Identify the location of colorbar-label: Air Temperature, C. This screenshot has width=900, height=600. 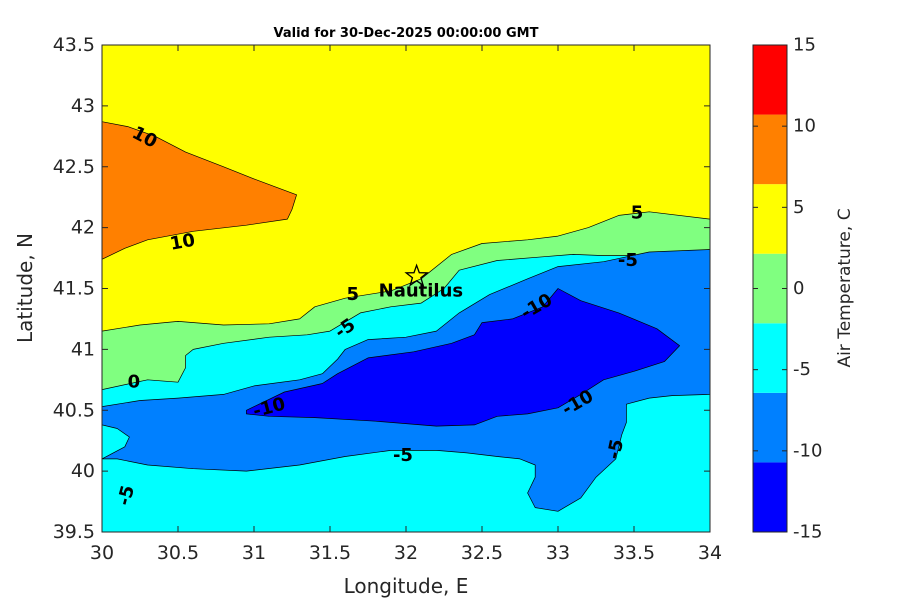
(845, 287).